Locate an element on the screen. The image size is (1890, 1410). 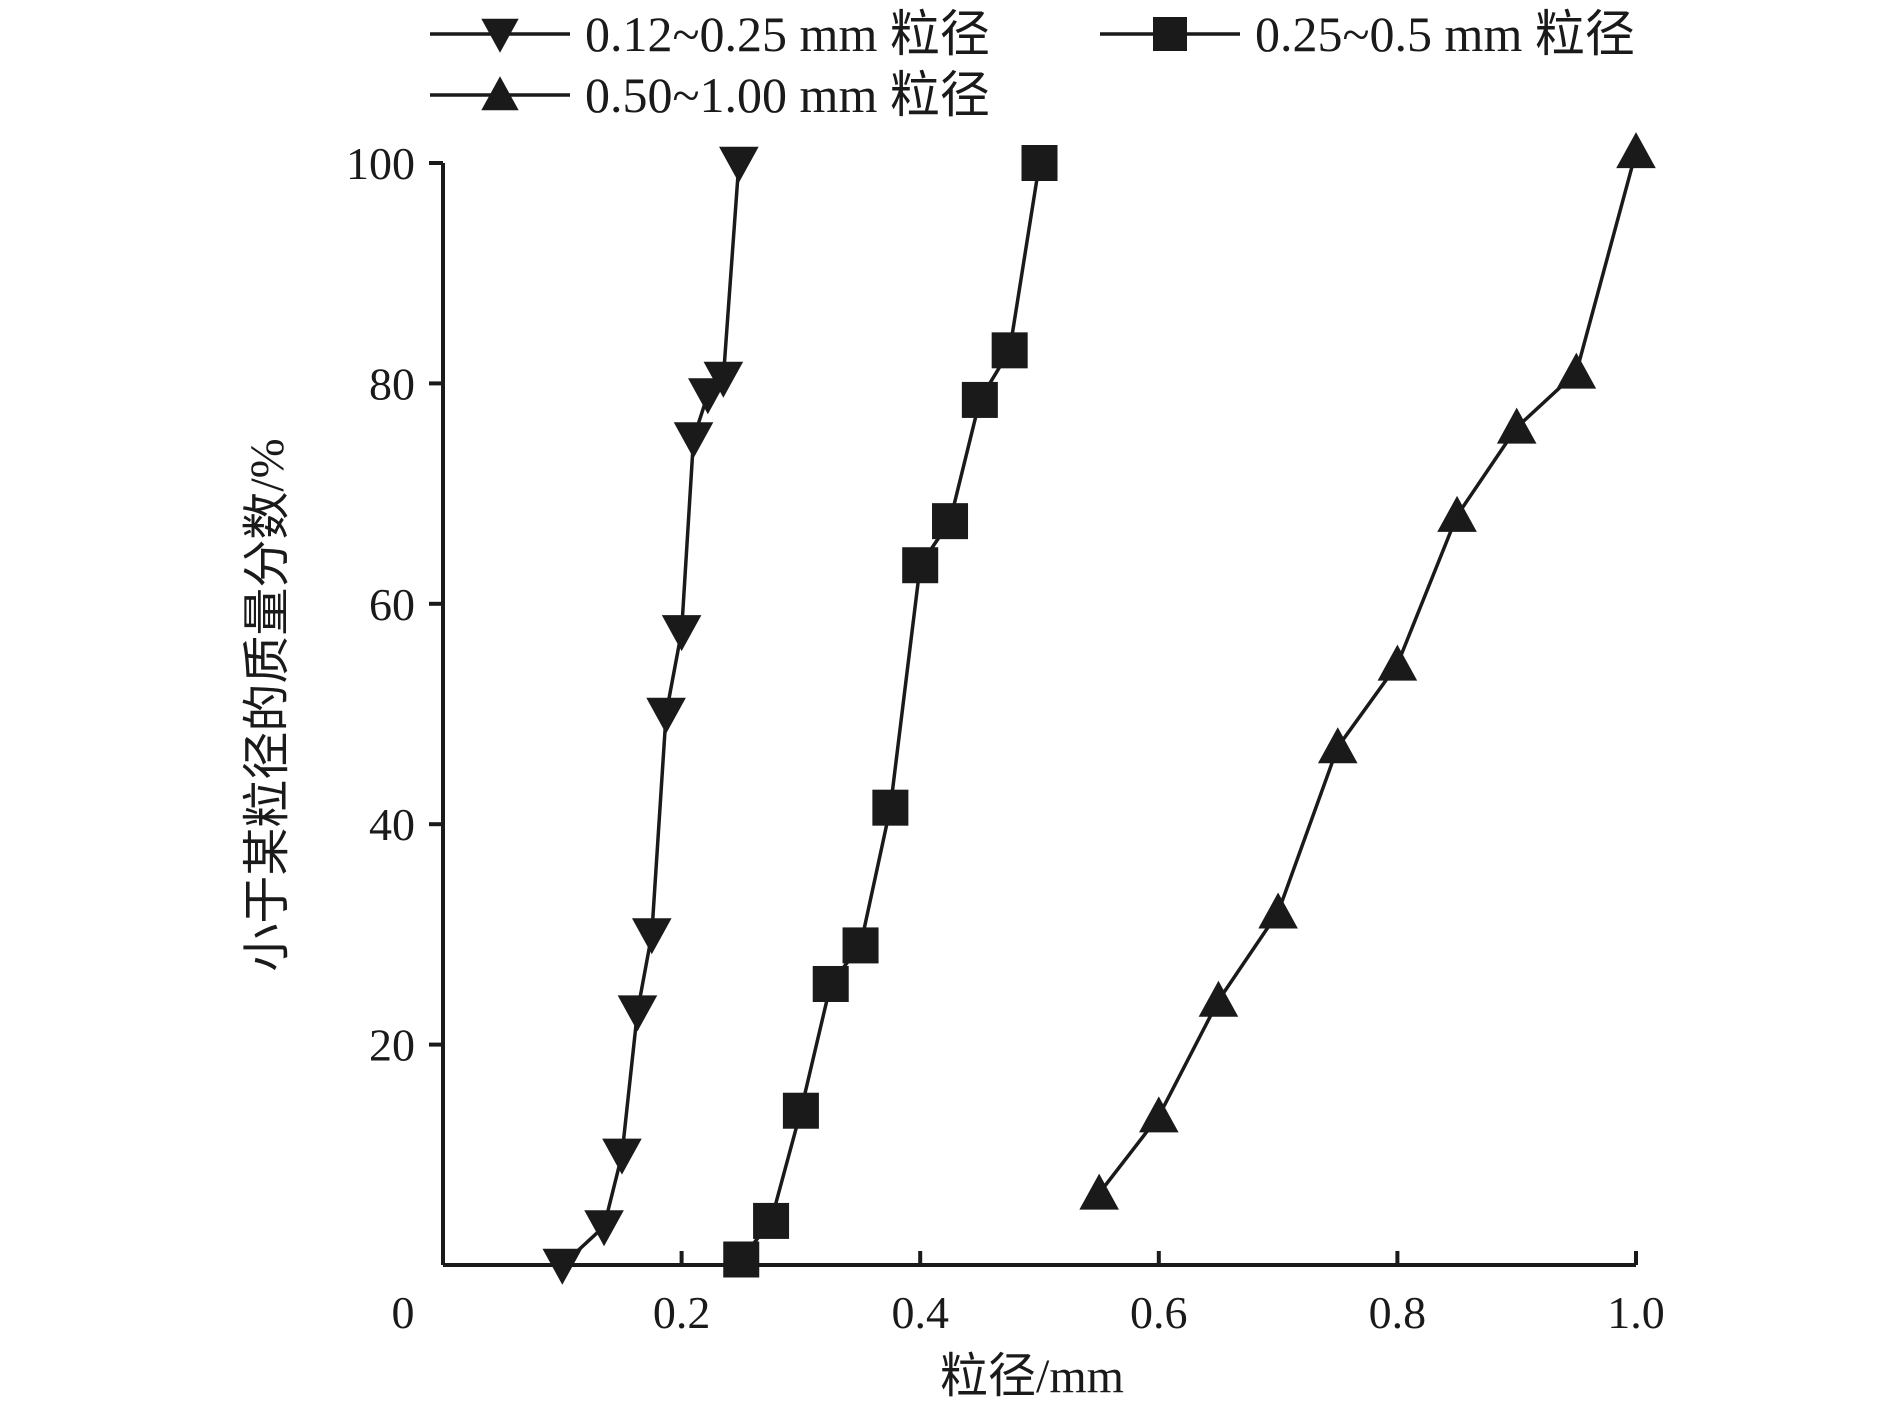
x-tick-label: 0.4 is located at coordinates (920, 1312).